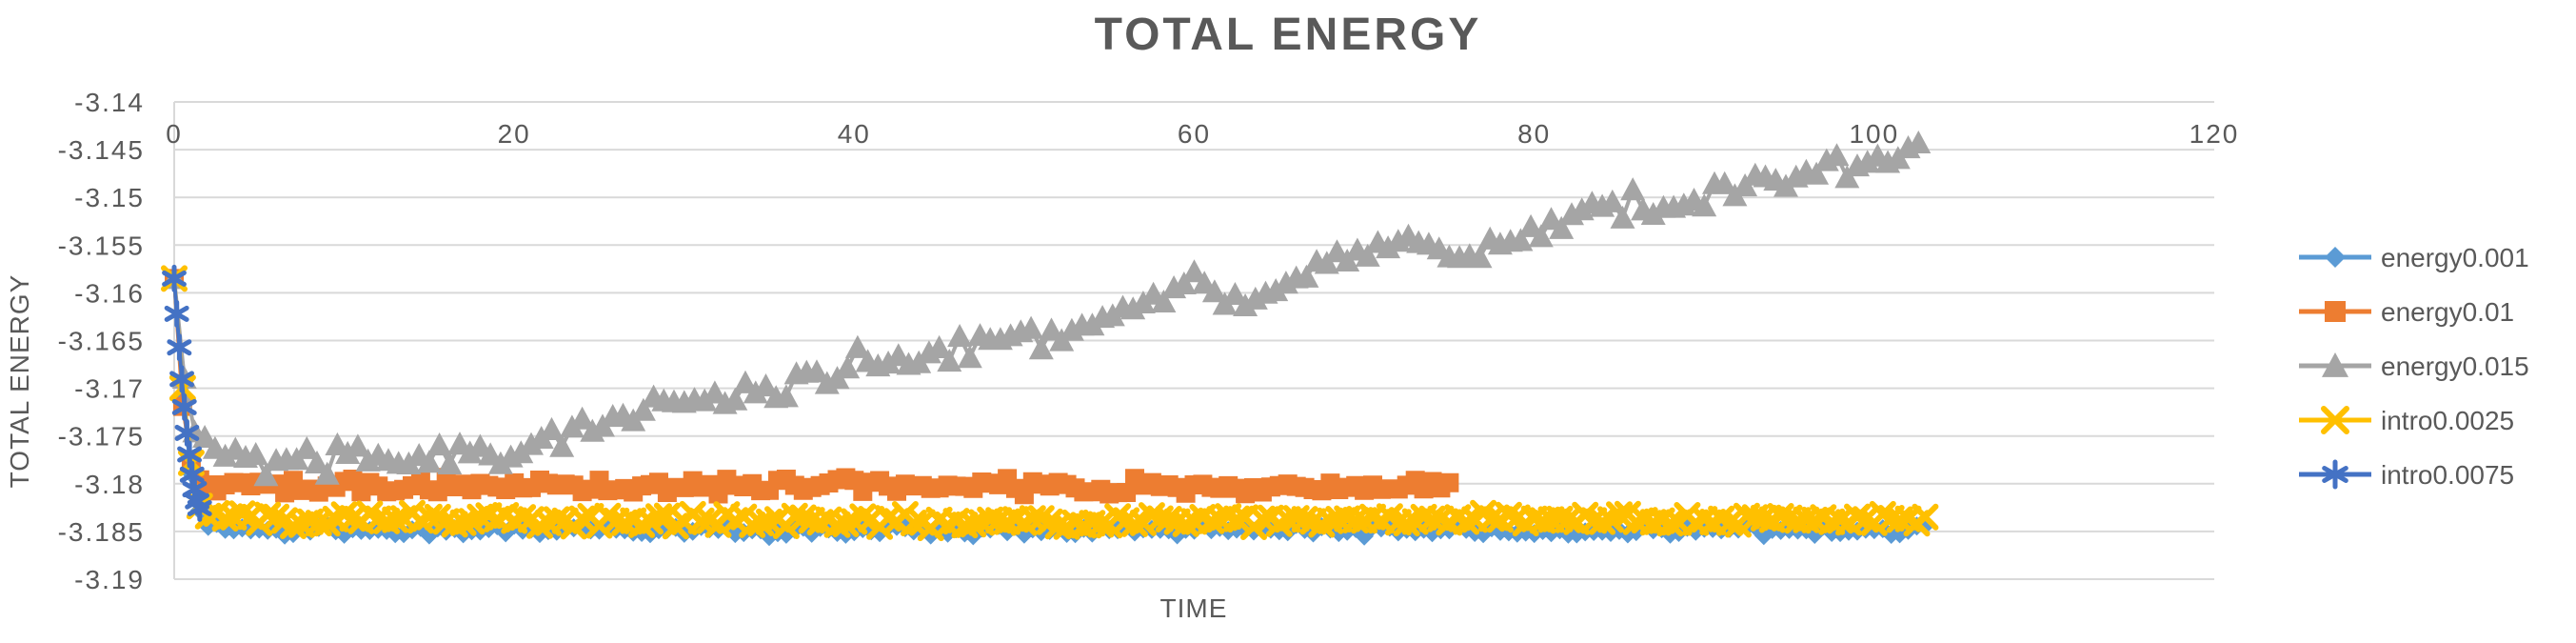 The height and width of the screenshot is (643, 2576). Describe the element at coordinates (174, 134) in the screenshot. I see `x-tick-label: 0` at that location.